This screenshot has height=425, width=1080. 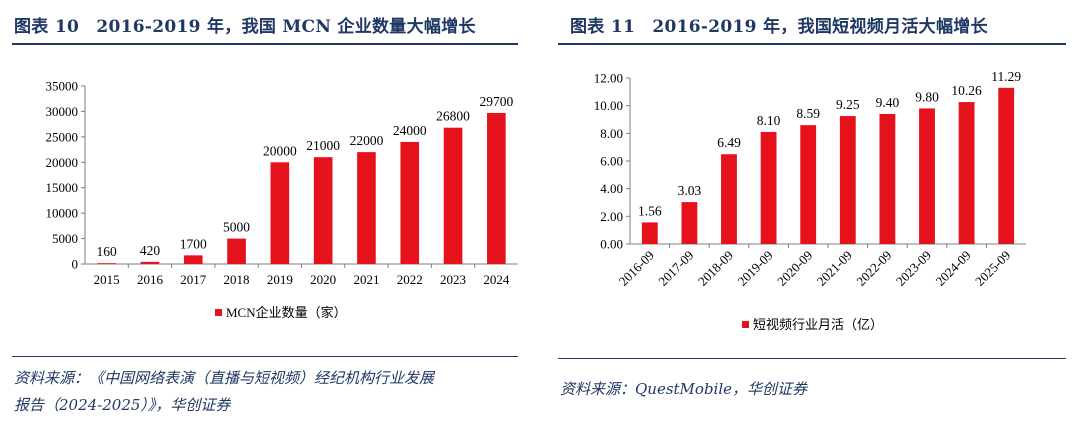 What do you see at coordinates (366, 279) in the screenshot?
I see `mcn-x-tick-label: 2021` at bounding box center [366, 279].